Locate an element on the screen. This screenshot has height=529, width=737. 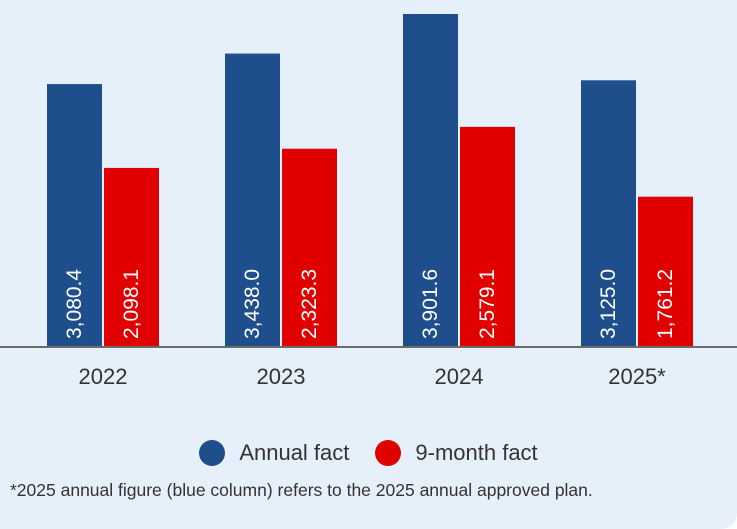
x-tick-label-2023: 2023 is located at coordinates (281, 376).